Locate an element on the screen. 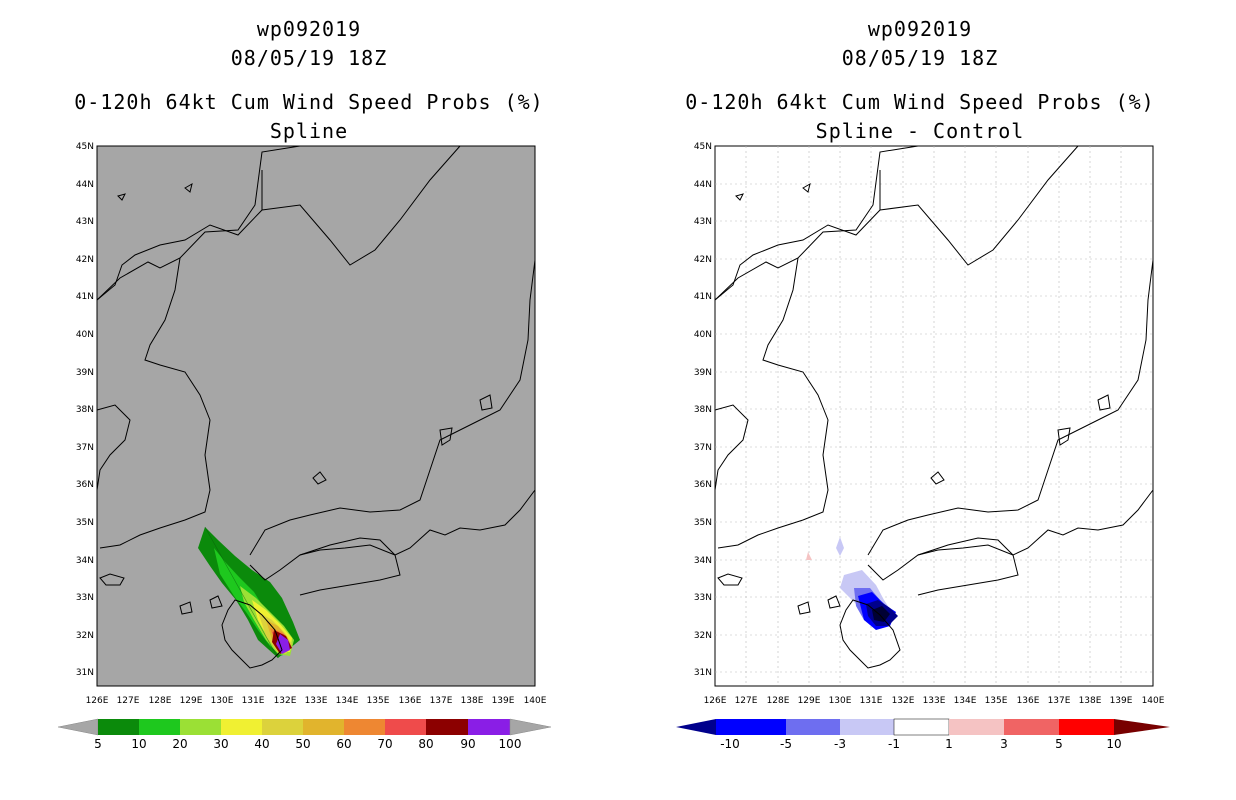 The width and height of the screenshot is (1236, 800). method-title: Spline is located at coordinates (309, 131).